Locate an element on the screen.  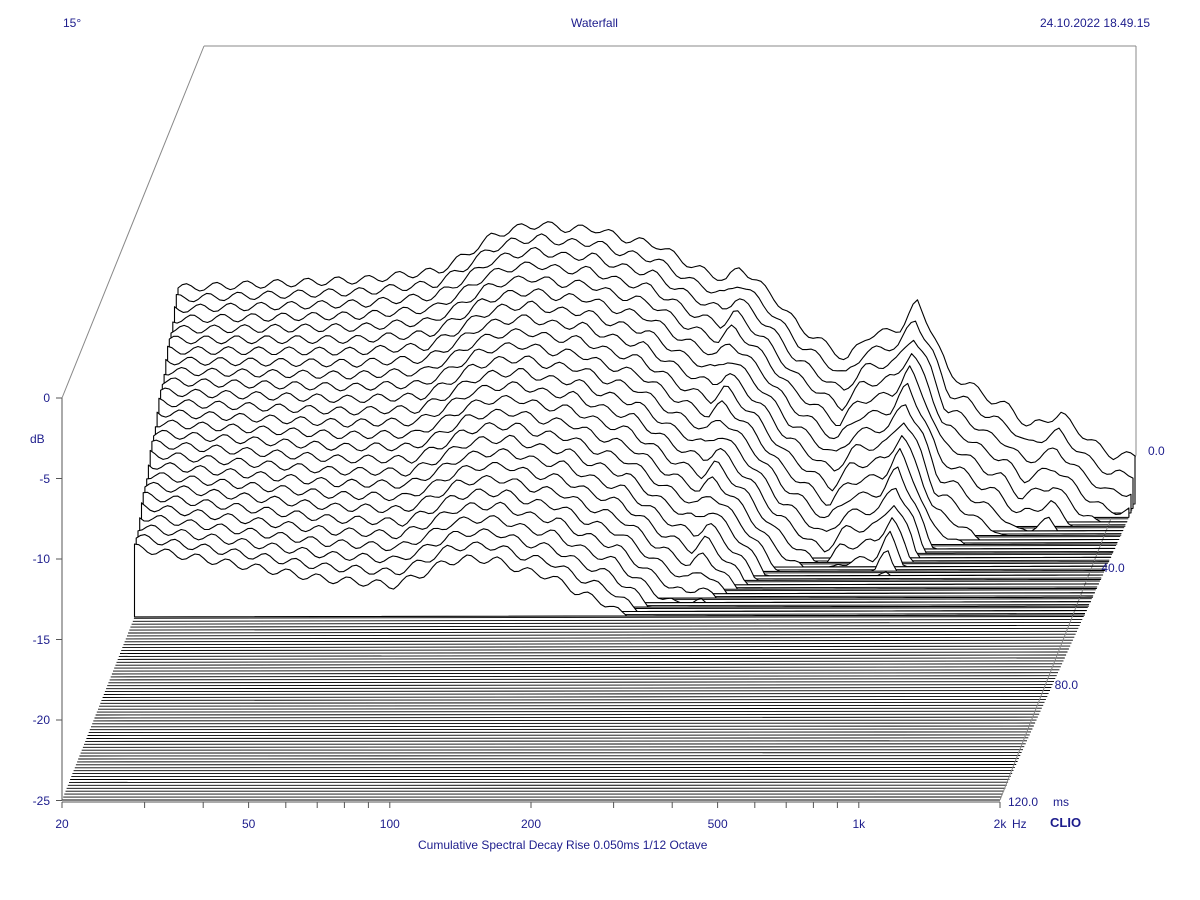
z-axis-unit: ms is located at coordinates (1061, 802).